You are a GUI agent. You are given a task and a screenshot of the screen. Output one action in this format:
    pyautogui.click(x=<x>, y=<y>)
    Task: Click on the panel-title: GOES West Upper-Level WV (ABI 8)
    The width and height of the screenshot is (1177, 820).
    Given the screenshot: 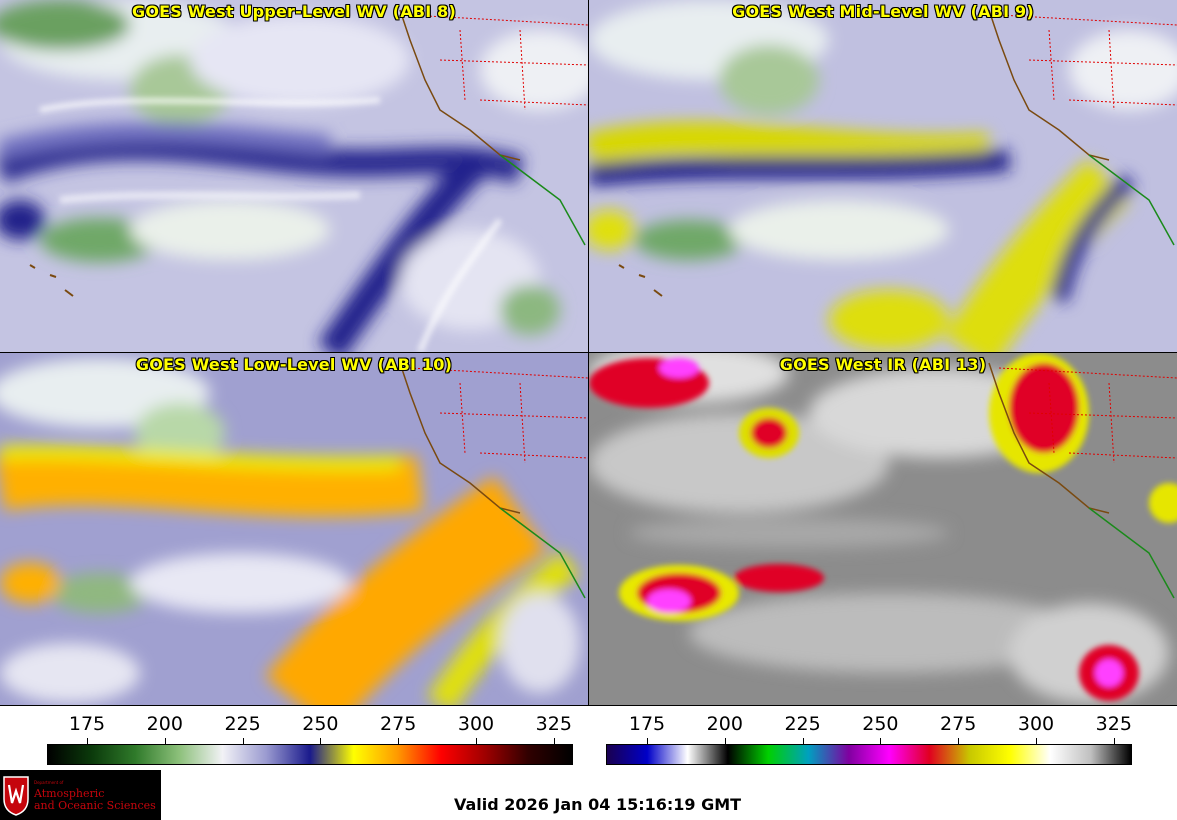 What is the action you would take?
    pyautogui.click(x=294, y=11)
    